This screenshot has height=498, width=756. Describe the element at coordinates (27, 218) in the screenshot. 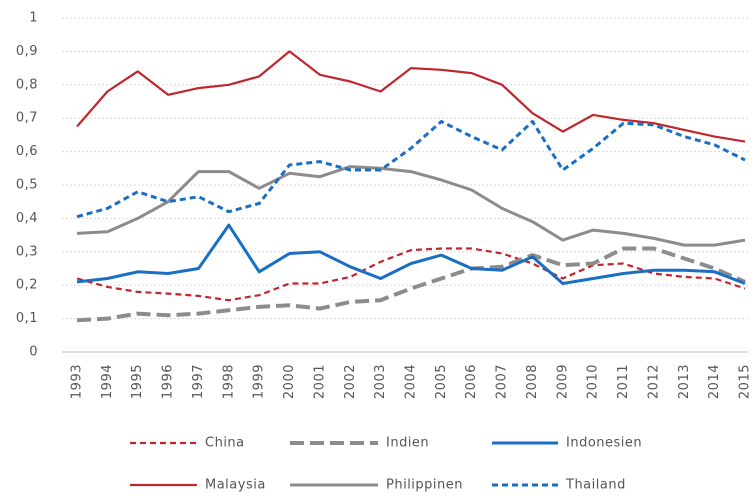

I see `y-tick-label: 0,4` at that location.